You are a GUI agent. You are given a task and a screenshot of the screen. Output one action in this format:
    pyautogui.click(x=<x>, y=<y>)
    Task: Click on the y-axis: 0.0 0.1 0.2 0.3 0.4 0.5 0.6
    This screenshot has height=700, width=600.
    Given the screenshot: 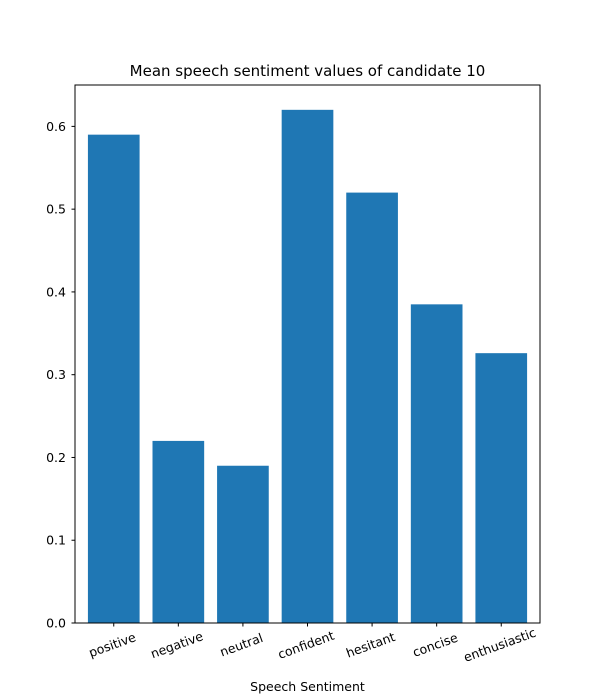 What is the action you would take?
    pyautogui.click(x=60, y=375)
    